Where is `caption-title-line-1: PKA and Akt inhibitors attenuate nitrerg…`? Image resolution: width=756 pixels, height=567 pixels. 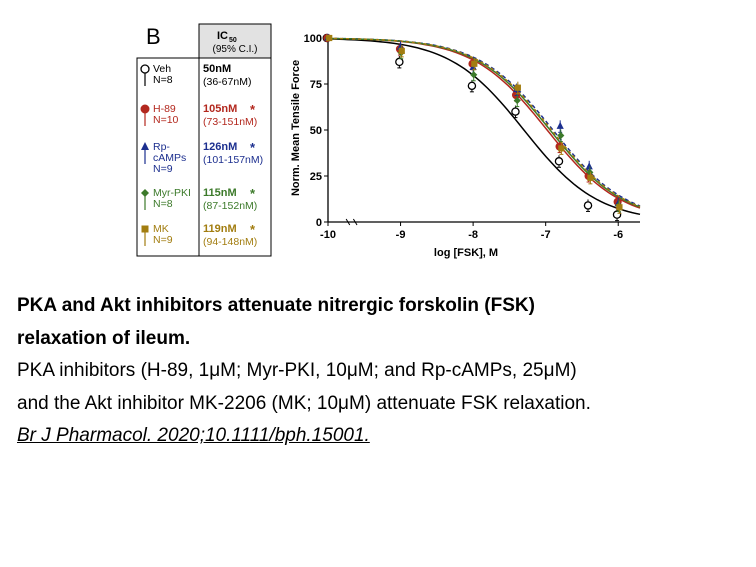
caption-title-line-1: PKA and Akt inhibitors attenuate nitrerg… is located at coordinates (276, 305).